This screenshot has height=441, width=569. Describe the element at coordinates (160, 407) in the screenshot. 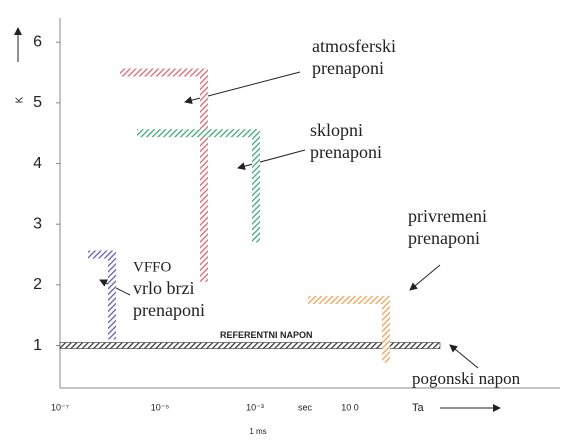

I see `x-tick-label: 10⁻⁵` at that location.